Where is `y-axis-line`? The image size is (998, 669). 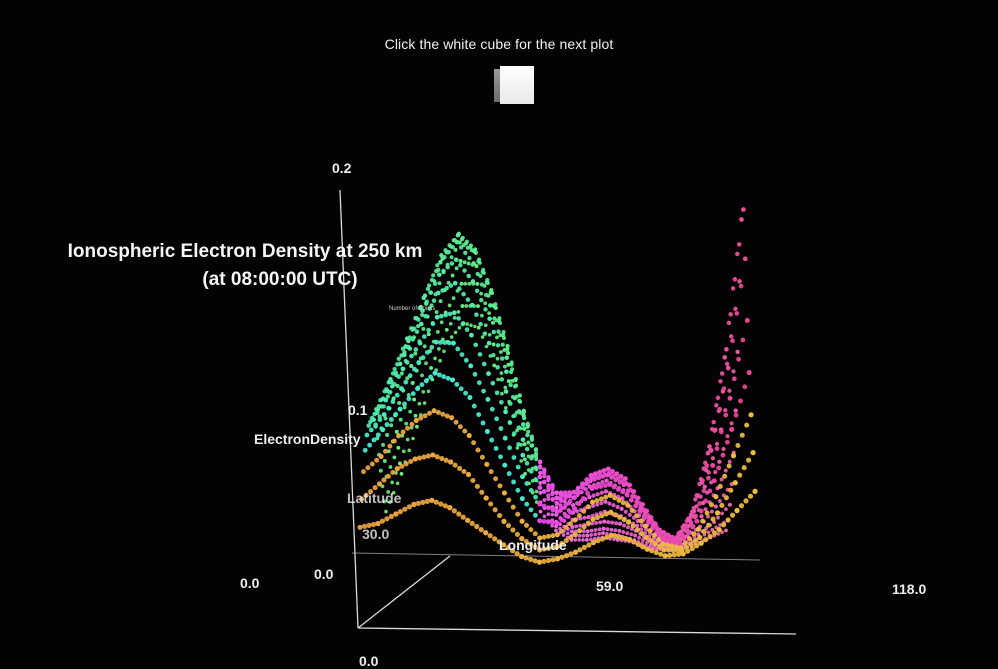
y-axis-line is located at coordinates (349, 409).